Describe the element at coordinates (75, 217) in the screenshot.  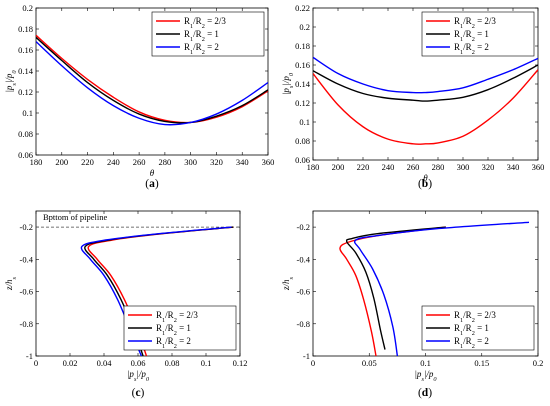
I see `pipeline-annotation: Bpttom of pipeline` at that location.